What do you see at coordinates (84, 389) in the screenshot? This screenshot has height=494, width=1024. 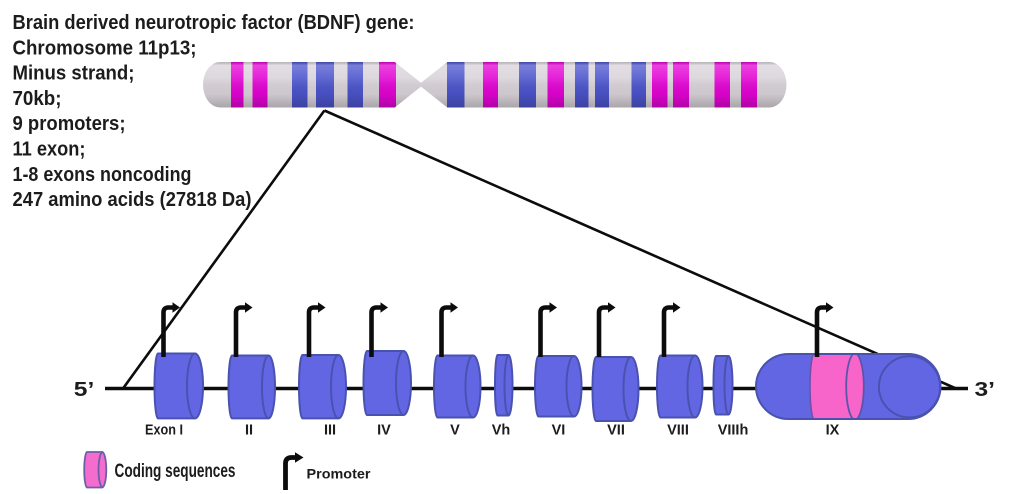 I see `svg-text: 5’` at bounding box center [84, 389].